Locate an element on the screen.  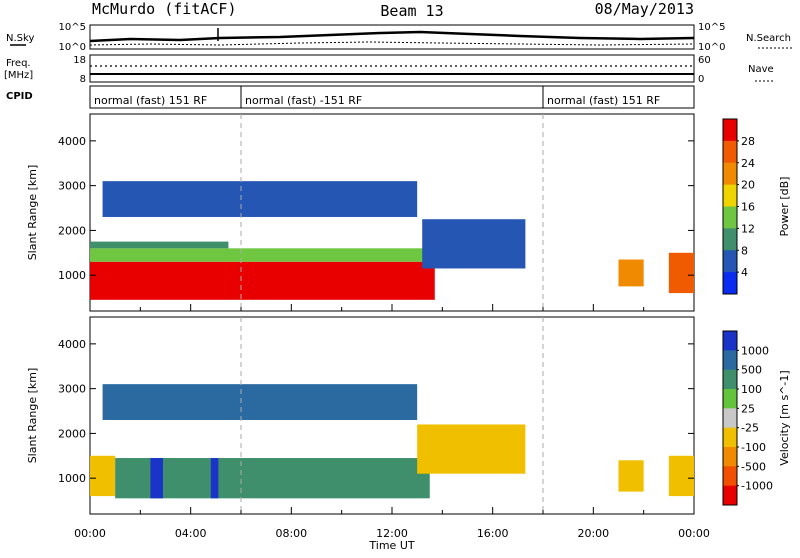
noise-panel-frame is located at coordinates (392, 37).